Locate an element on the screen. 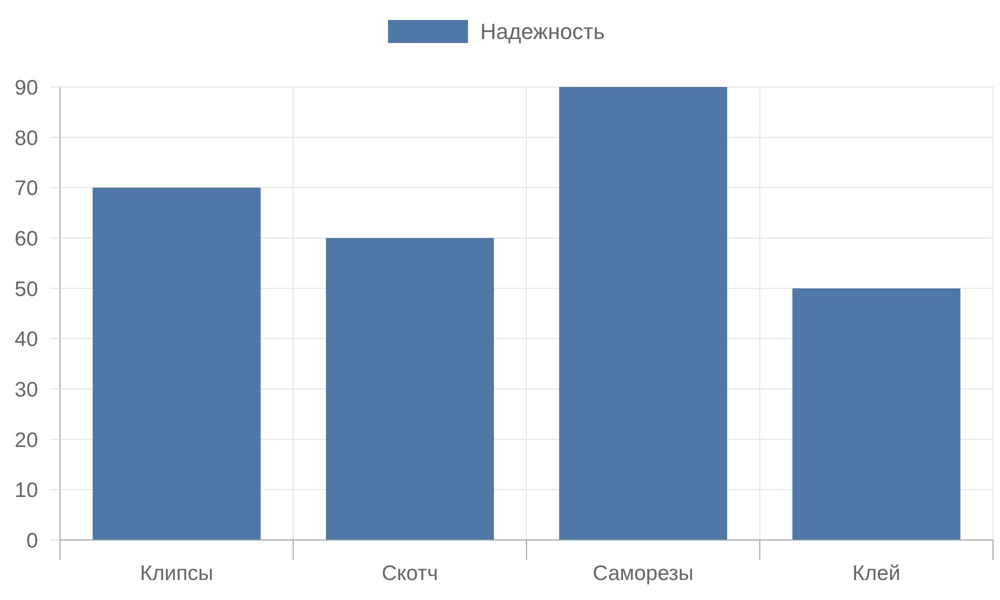 The image size is (1000, 600). x-tick-label: Скотч is located at coordinates (410, 573).